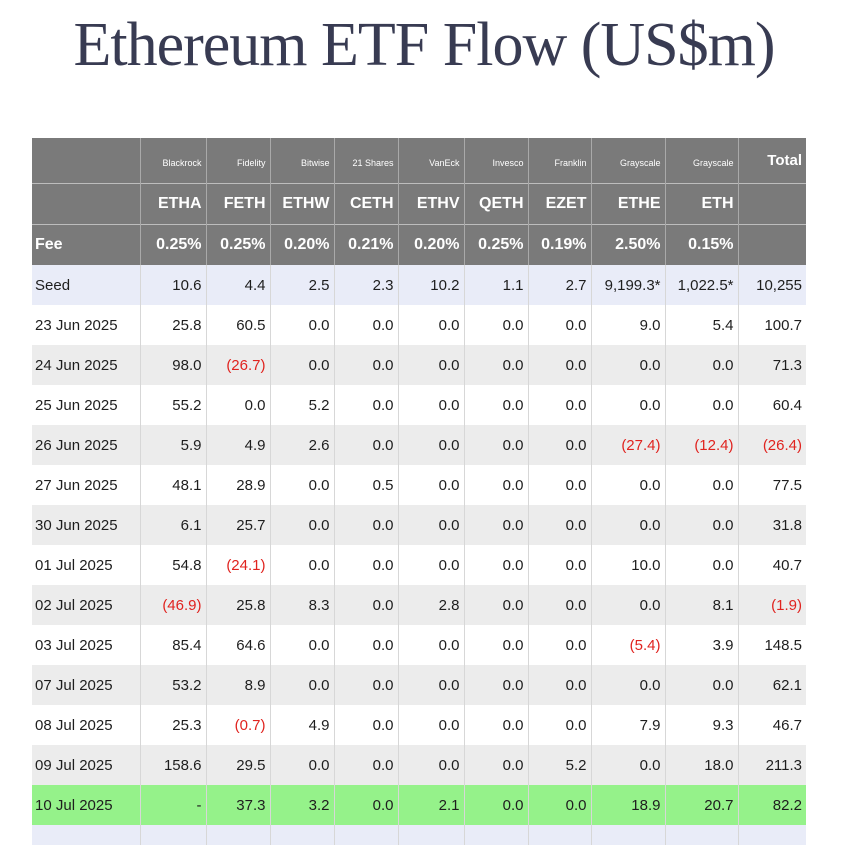  I want to click on total-cell: 148.5, so click(772, 645).